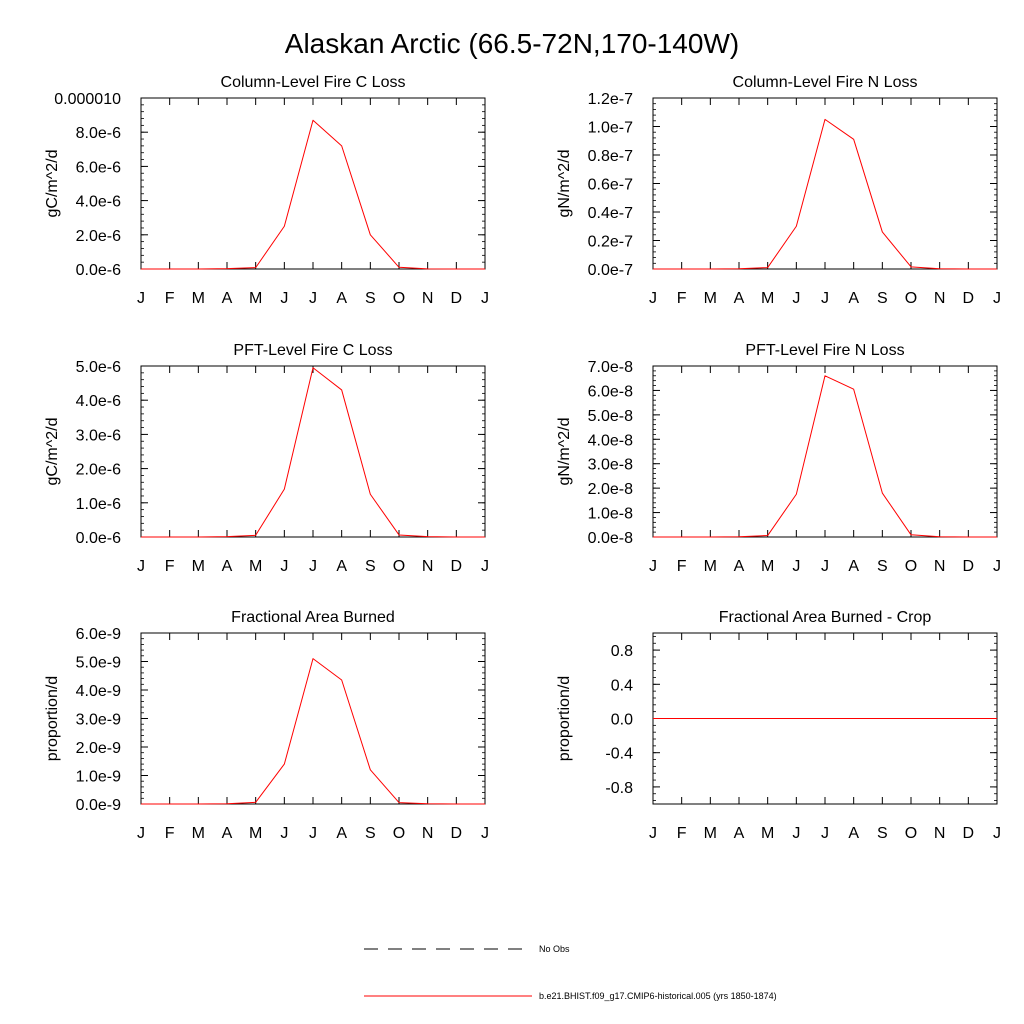  I want to click on fractional-area-burned-xtick-label: O, so click(399, 833).